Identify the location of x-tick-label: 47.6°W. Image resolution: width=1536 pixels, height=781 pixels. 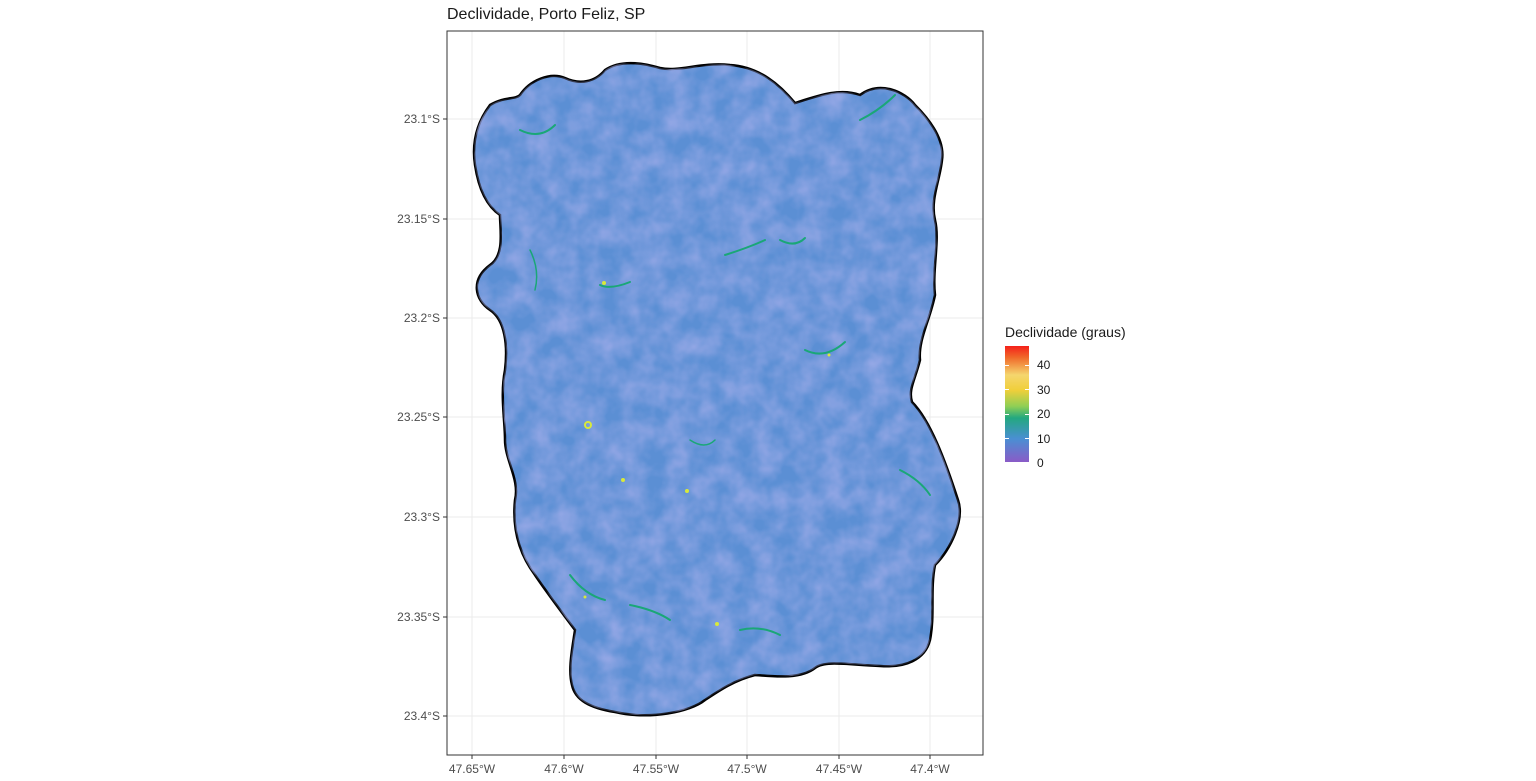
(564, 769).